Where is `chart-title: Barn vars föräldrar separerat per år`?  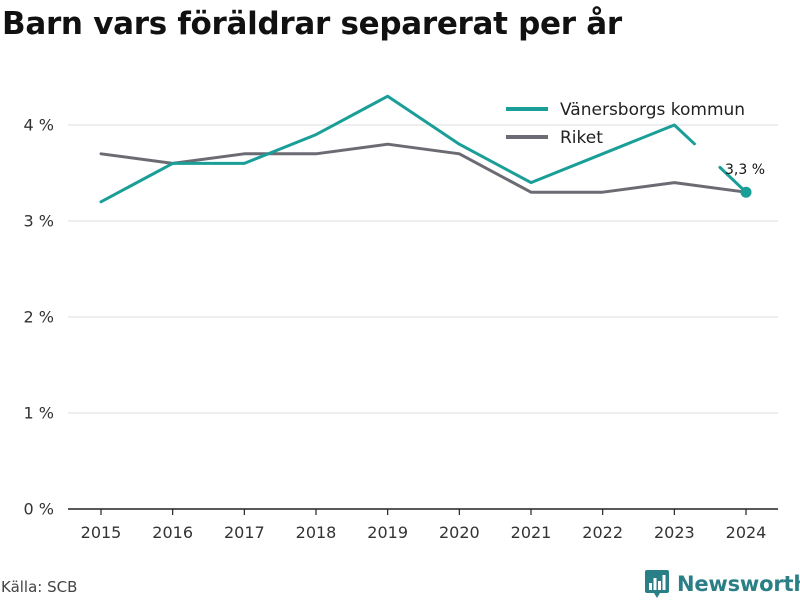
chart-title: Barn vars föräldrar separerat per år is located at coordinates (312, 24).